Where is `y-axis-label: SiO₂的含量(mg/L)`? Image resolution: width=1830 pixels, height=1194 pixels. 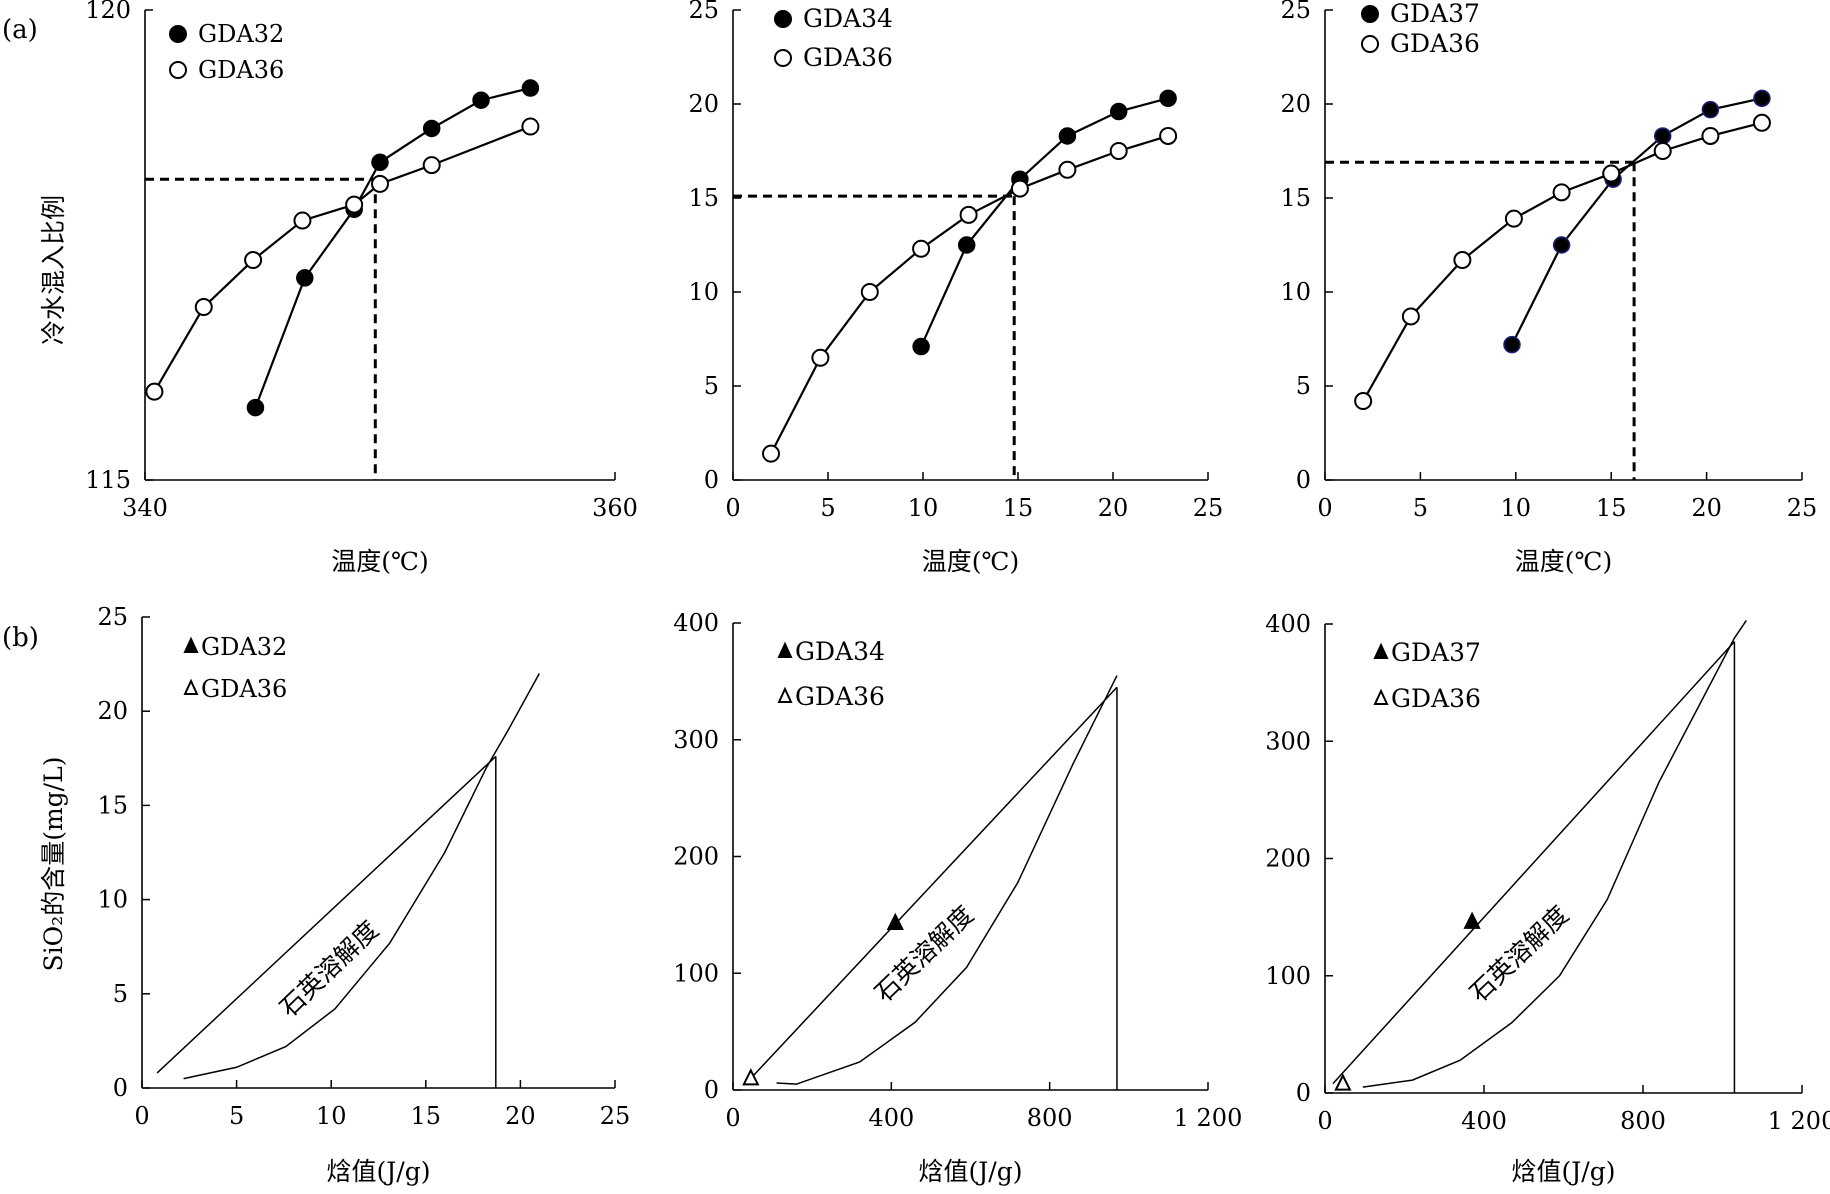
y-axis-label: SiO₂的含量(mg/L) is located at coordinates (53, 864).